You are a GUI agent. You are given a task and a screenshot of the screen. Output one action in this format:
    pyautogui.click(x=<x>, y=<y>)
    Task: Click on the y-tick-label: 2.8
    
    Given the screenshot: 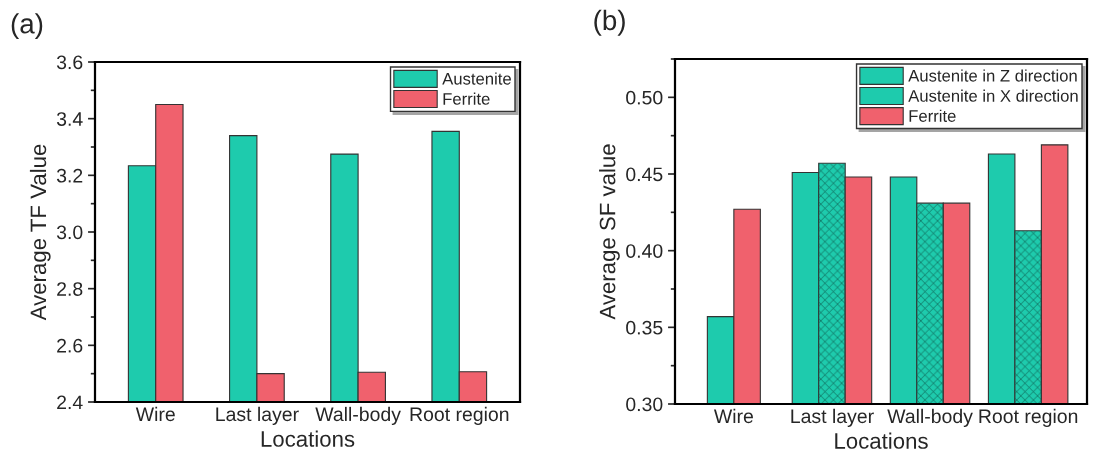 What is the action you would take?
    pyautogui.click(x=70, y=289)
    